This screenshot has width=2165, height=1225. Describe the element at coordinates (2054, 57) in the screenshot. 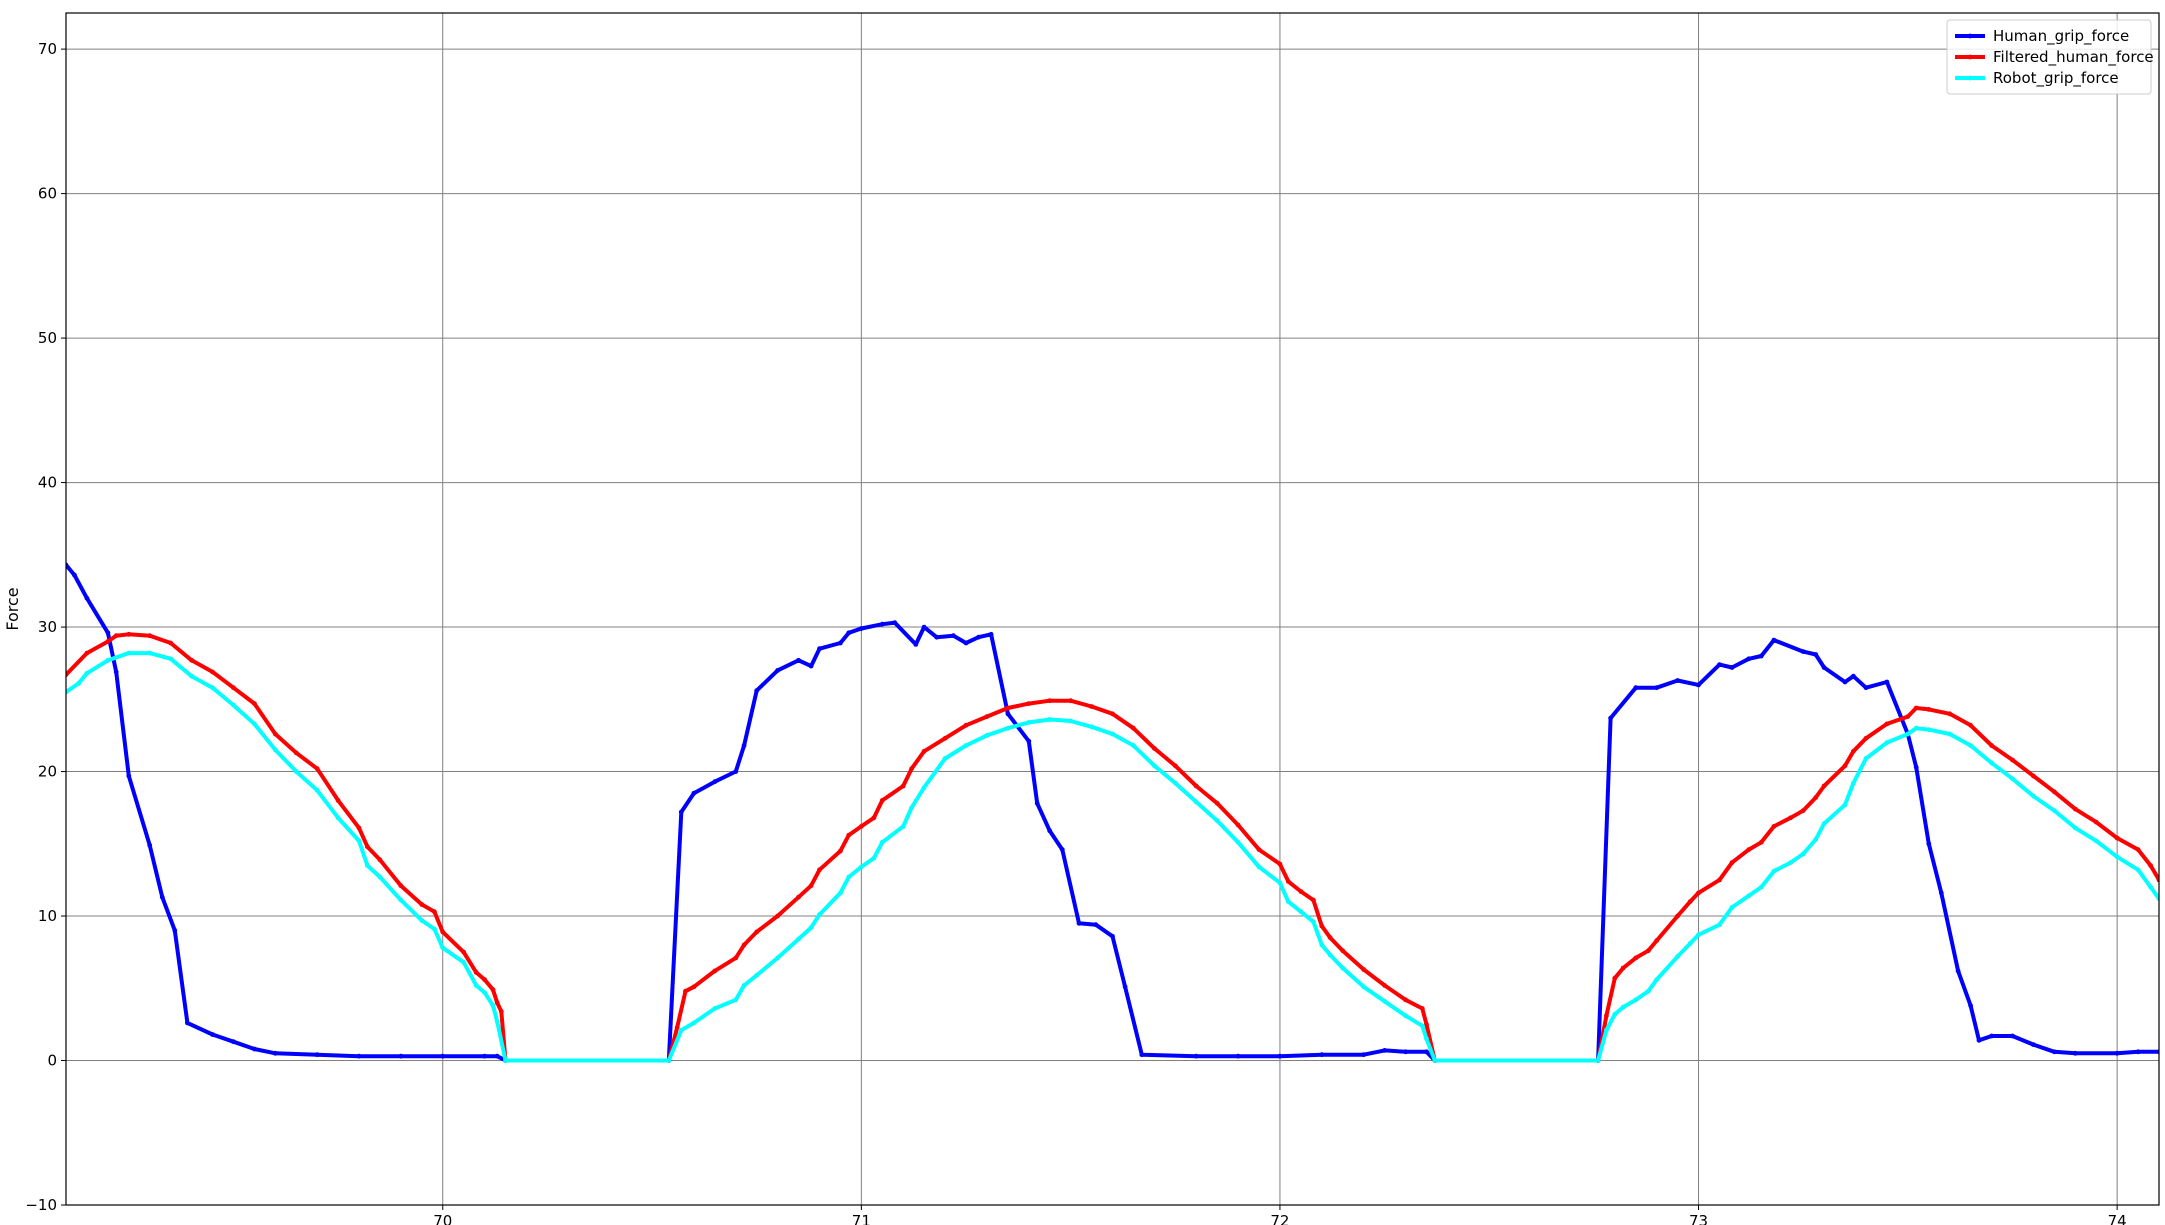

I see `legend-item-filtered-human-force: Filtered_human_force` at that location.